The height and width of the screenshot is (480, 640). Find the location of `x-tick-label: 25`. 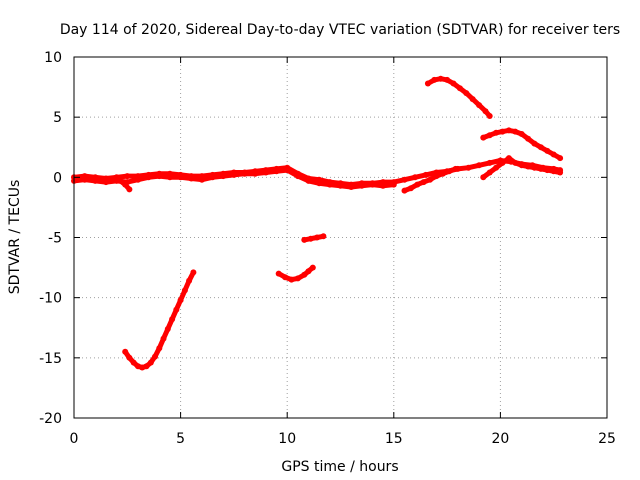

x-tick-label: 25 is located at coordinates (607, 439).